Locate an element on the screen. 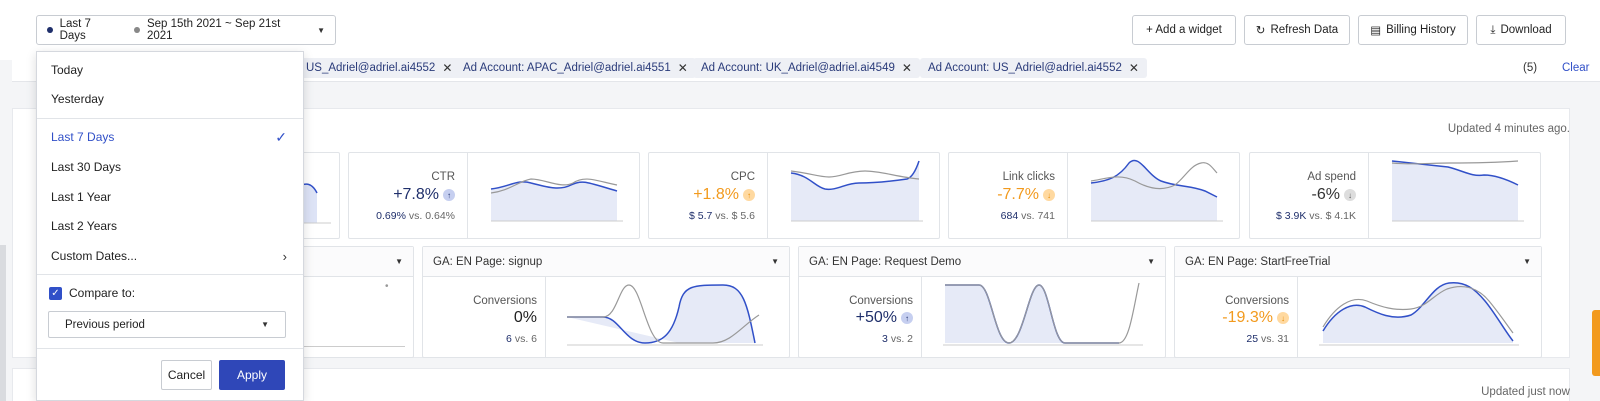 This screenshot has width=1600, height=401. metric-card-cpc: CPC +1.8% ↑ $ 5.7 vs. $ 5.6 is located at coordinates (794, 195).